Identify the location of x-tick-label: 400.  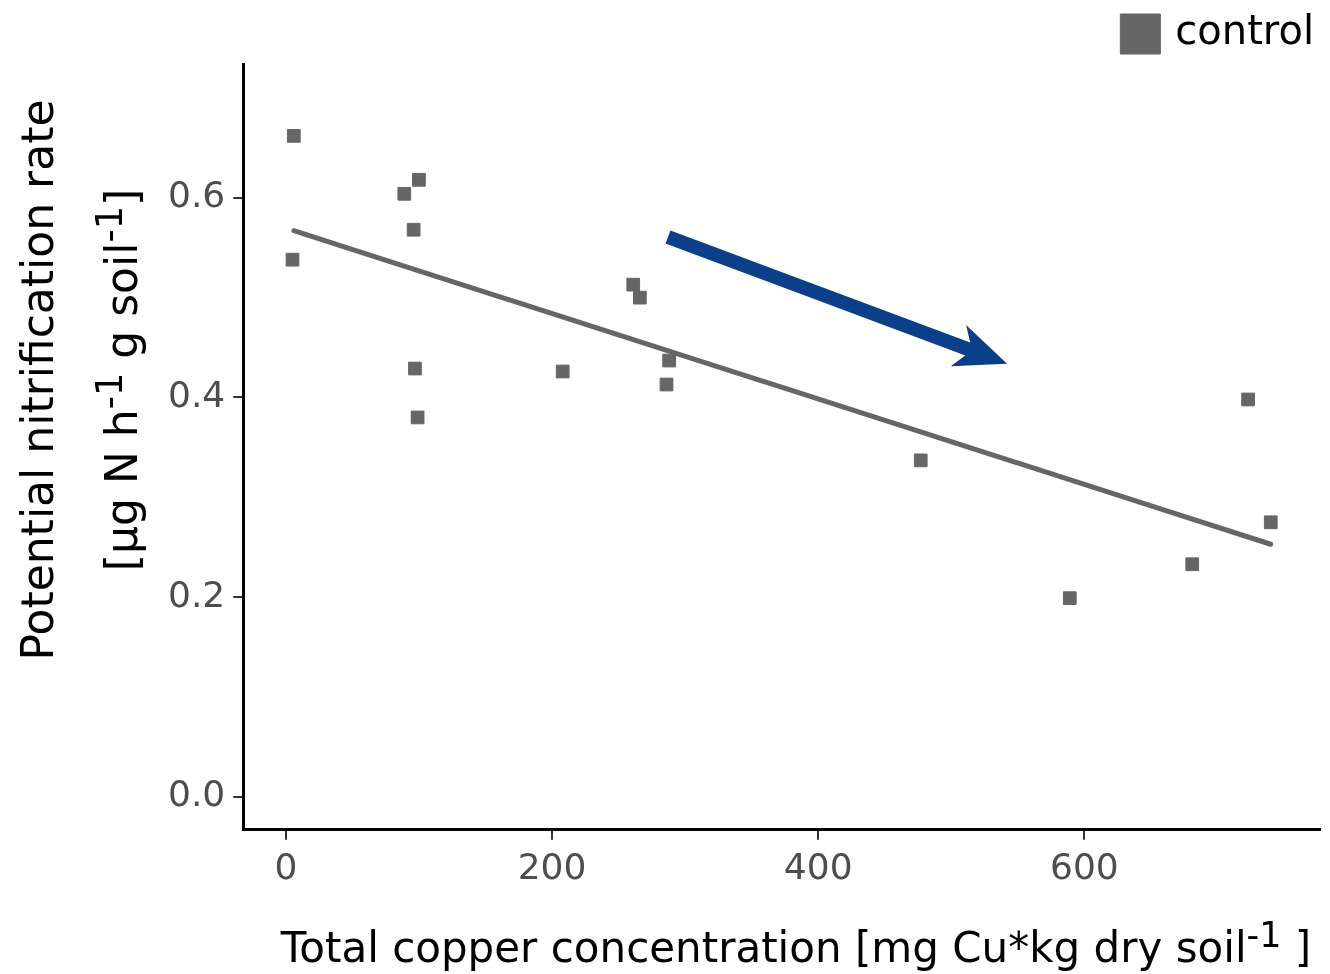
(818, 866).